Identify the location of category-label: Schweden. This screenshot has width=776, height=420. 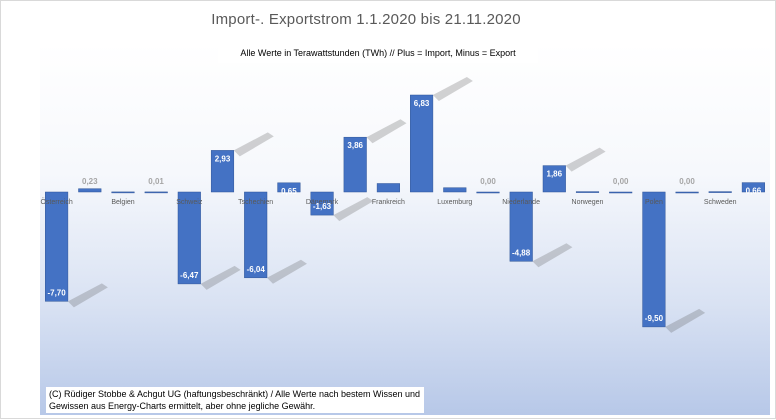
(720, 202).